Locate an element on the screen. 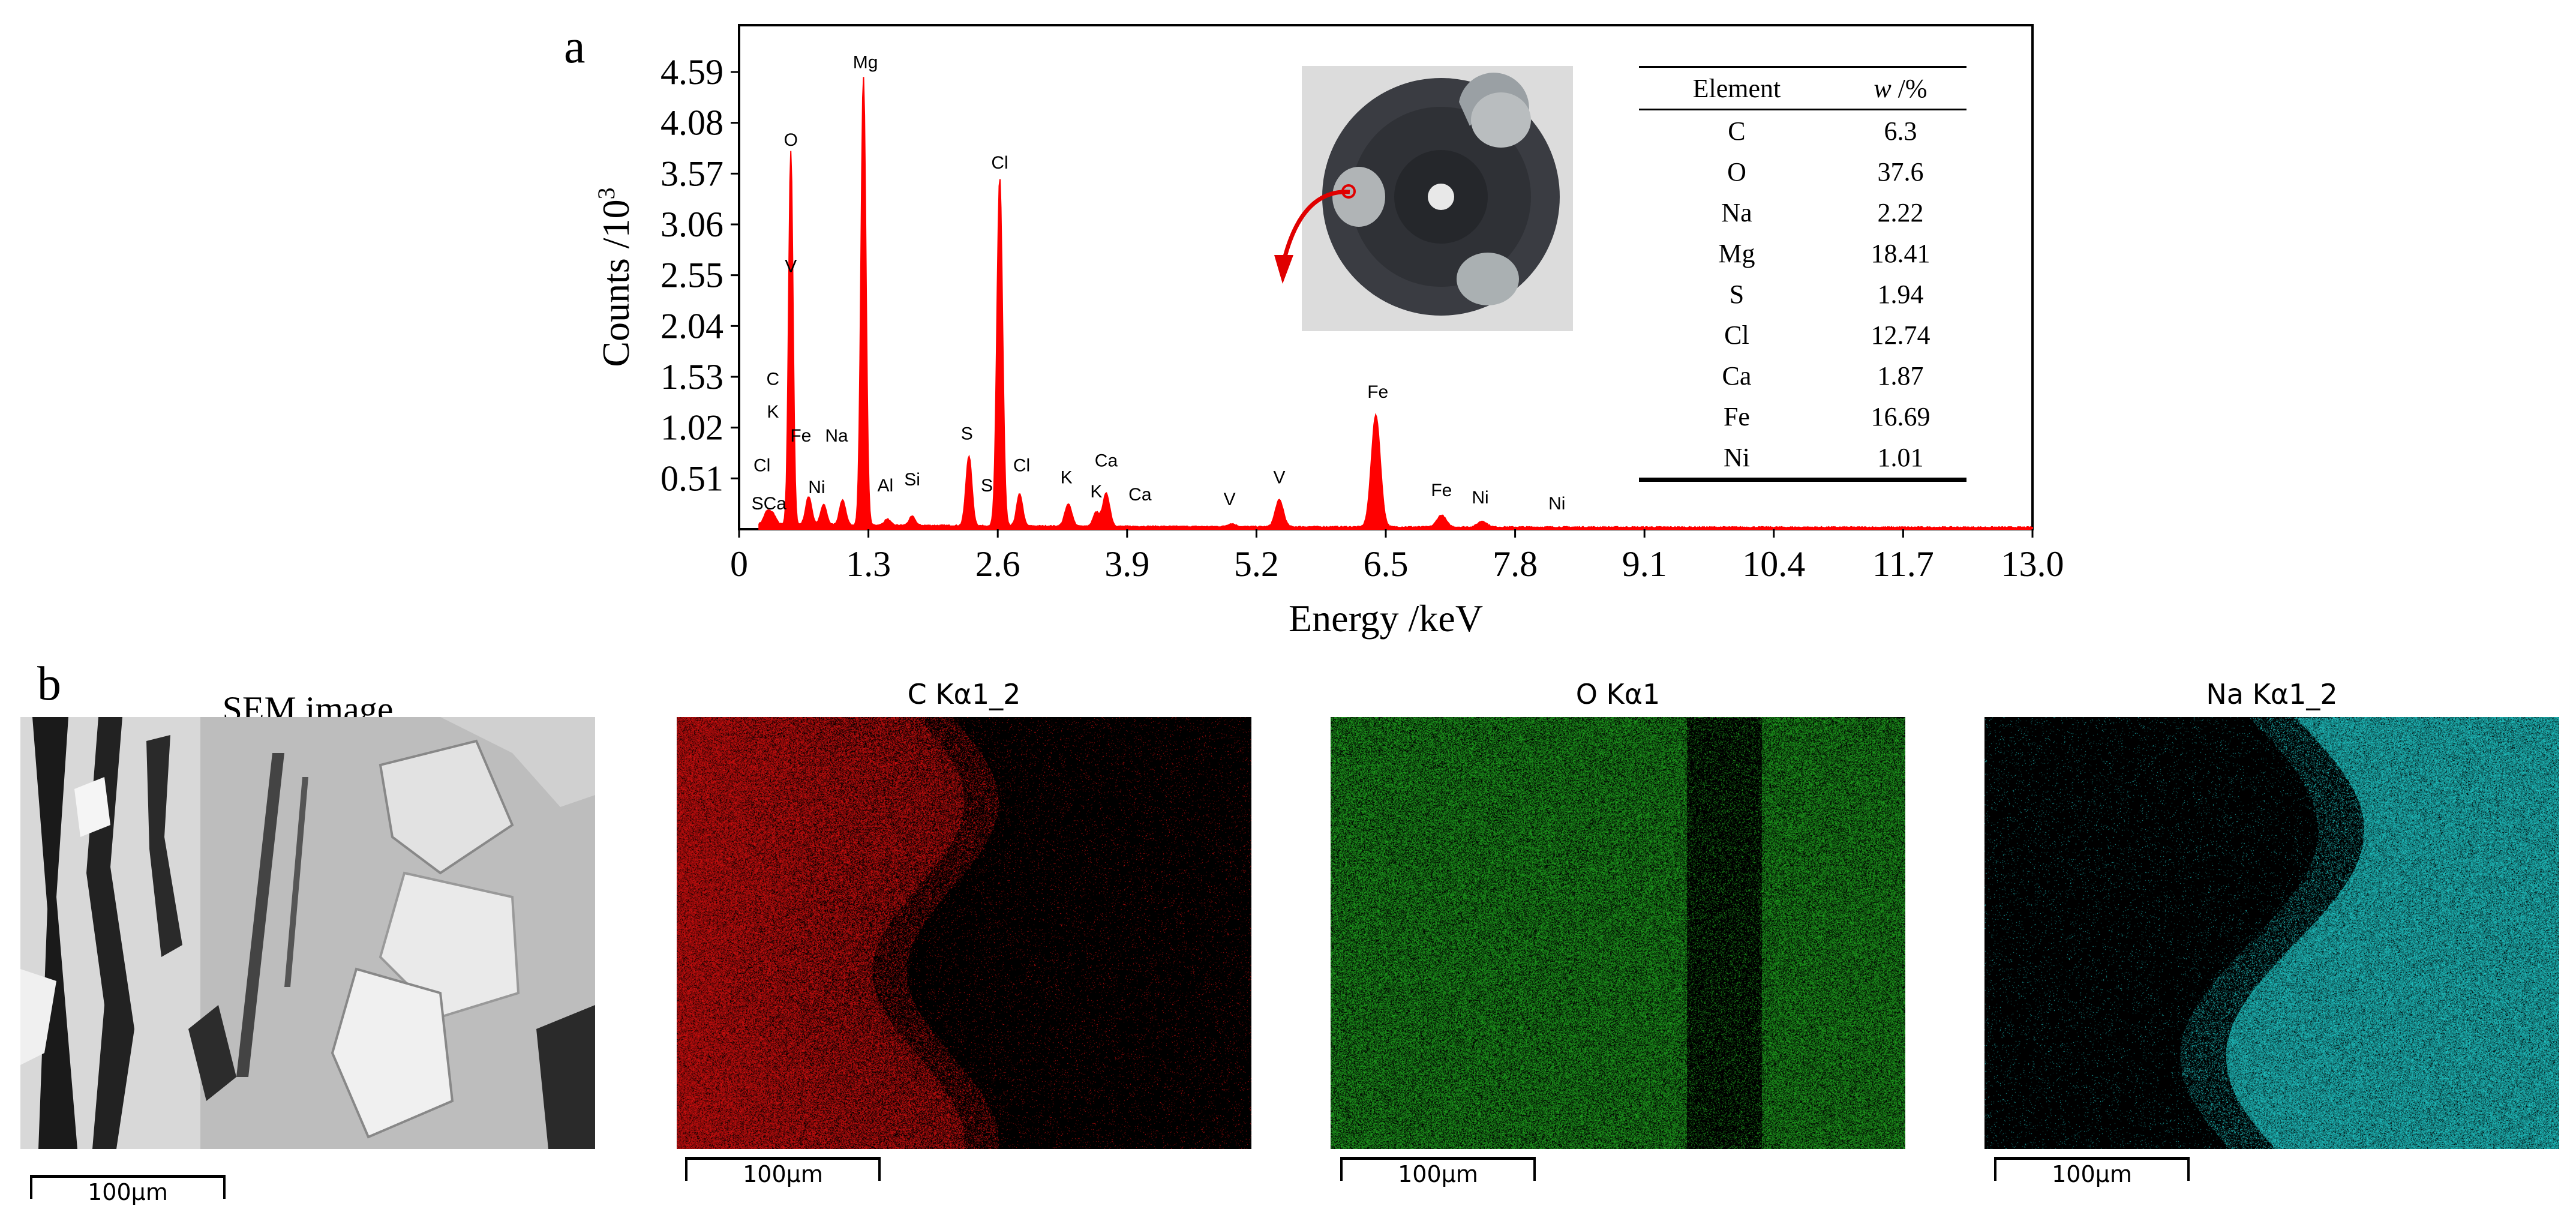 The width and height of the screenshot is (2576, 1221). peak-label: Na is located at coordinates (836, 436).